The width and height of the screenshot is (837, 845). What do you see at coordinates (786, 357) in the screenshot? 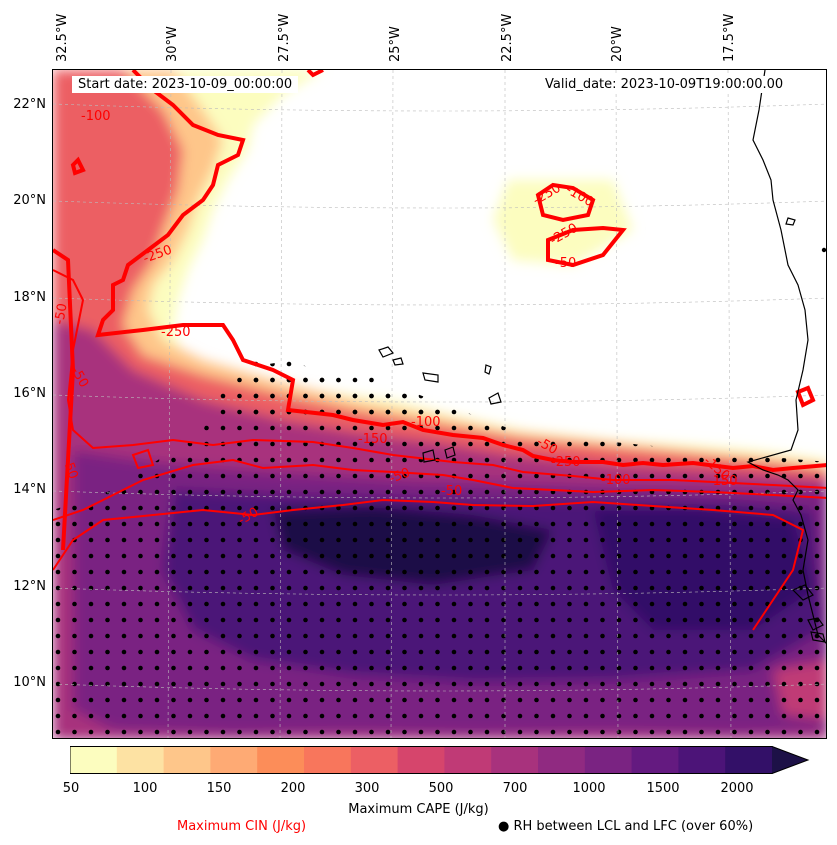
I see `africa-coastline` at bounding box center [786, 357].